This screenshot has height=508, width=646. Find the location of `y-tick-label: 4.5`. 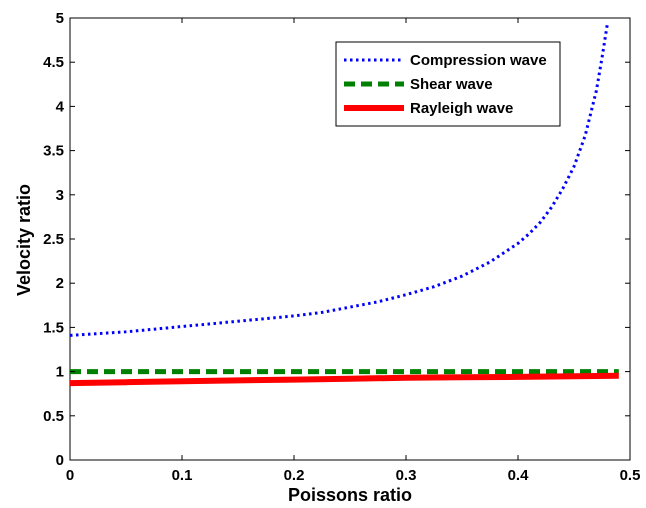

y-tick-label: 4.5 is located at coordinates (53, 62).